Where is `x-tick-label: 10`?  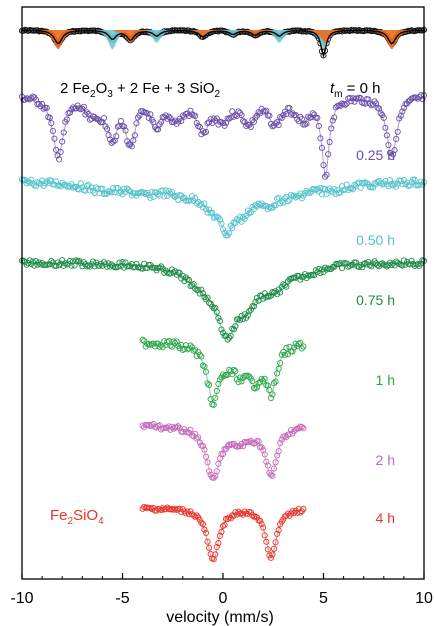 x-tick-label: 10 is located at coordinates (424, 598).